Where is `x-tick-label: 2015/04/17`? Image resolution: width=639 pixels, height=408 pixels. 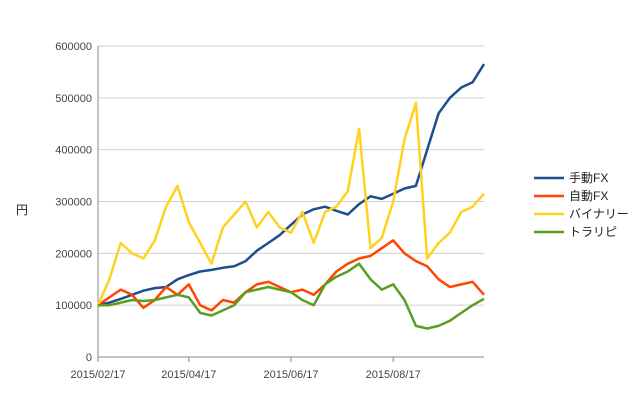
x-tick-label: 2015/04/17 is located at coordinates (188, 375).